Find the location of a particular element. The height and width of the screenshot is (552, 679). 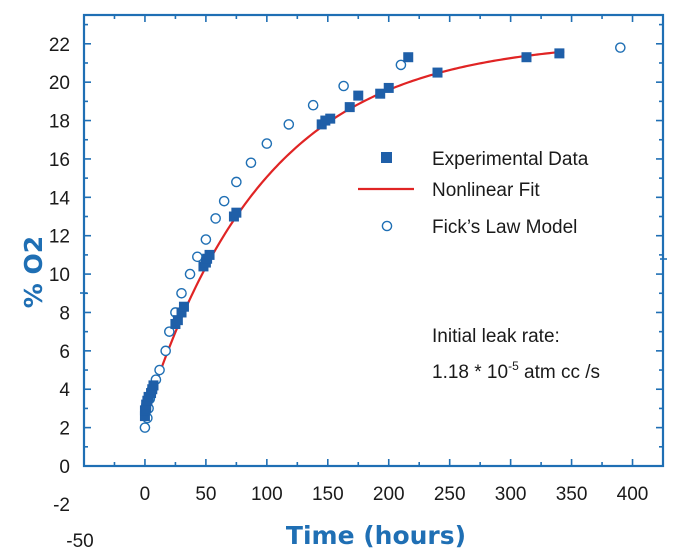

x-tick-label: 400 is located at coordinates (633, 494).